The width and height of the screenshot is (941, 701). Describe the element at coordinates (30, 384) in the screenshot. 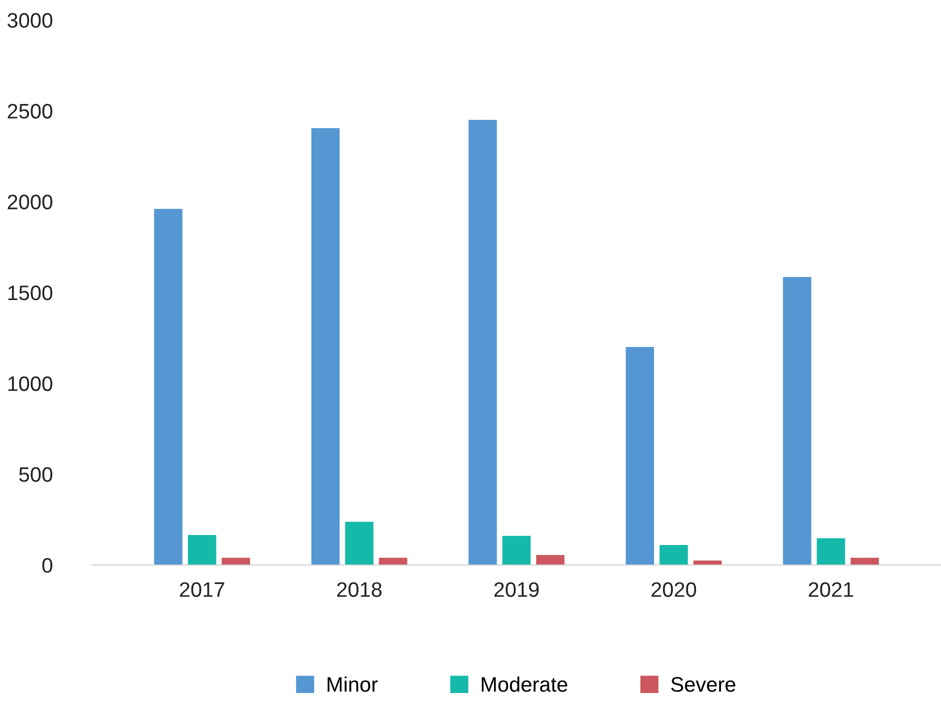

I see `y-tick-label: 1000` at that location.